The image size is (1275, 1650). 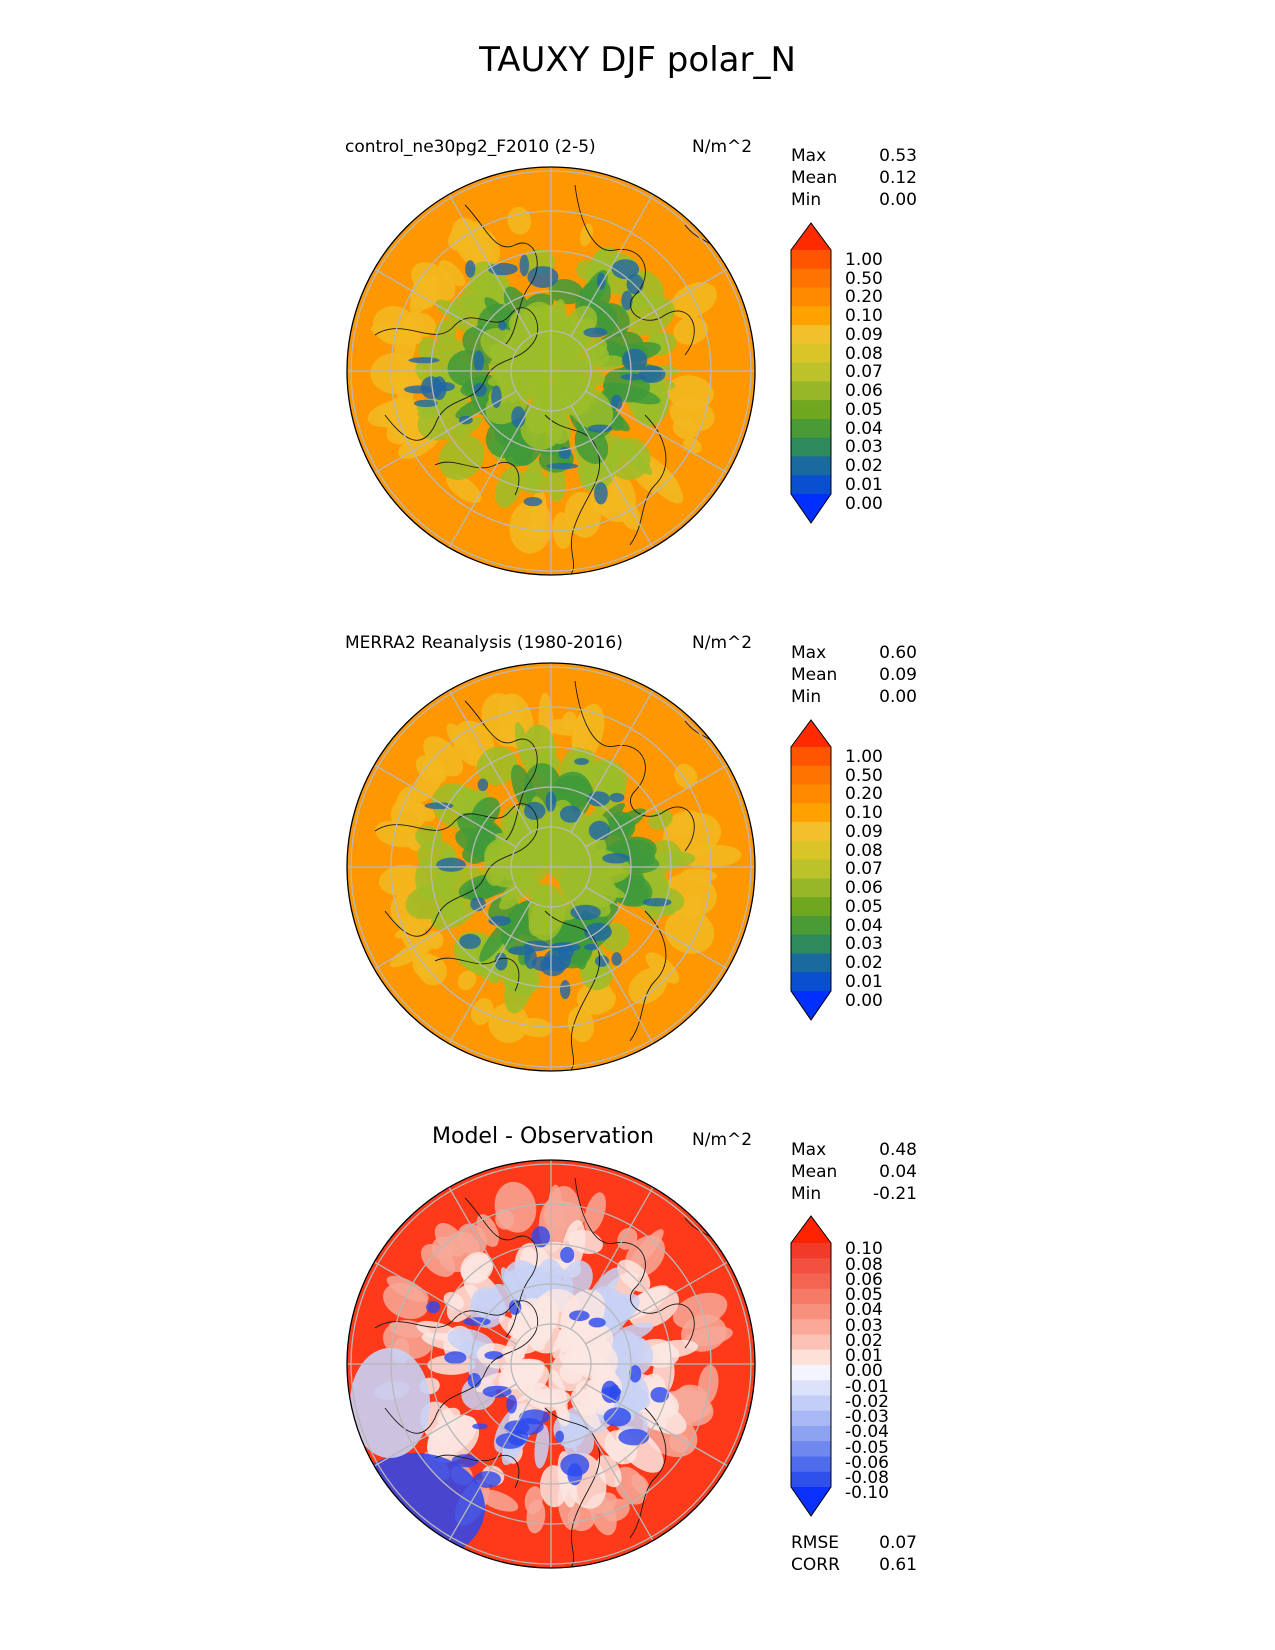 What do you see at coordinates (864, 297) in the screenshot?
I see `colorbar-tick-label: 0.20` at bounding box center [864, 297].